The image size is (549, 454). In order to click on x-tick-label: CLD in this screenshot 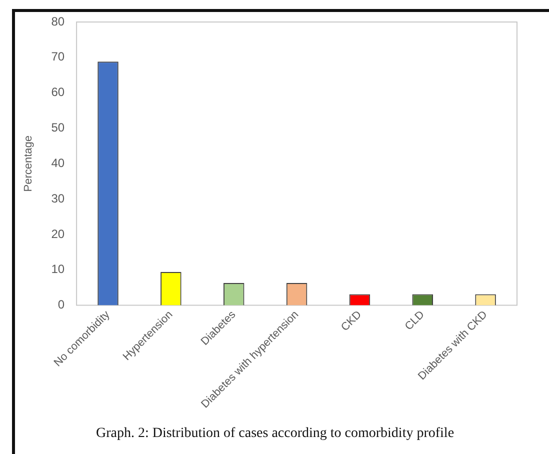, I will do `click(414, 320)`.